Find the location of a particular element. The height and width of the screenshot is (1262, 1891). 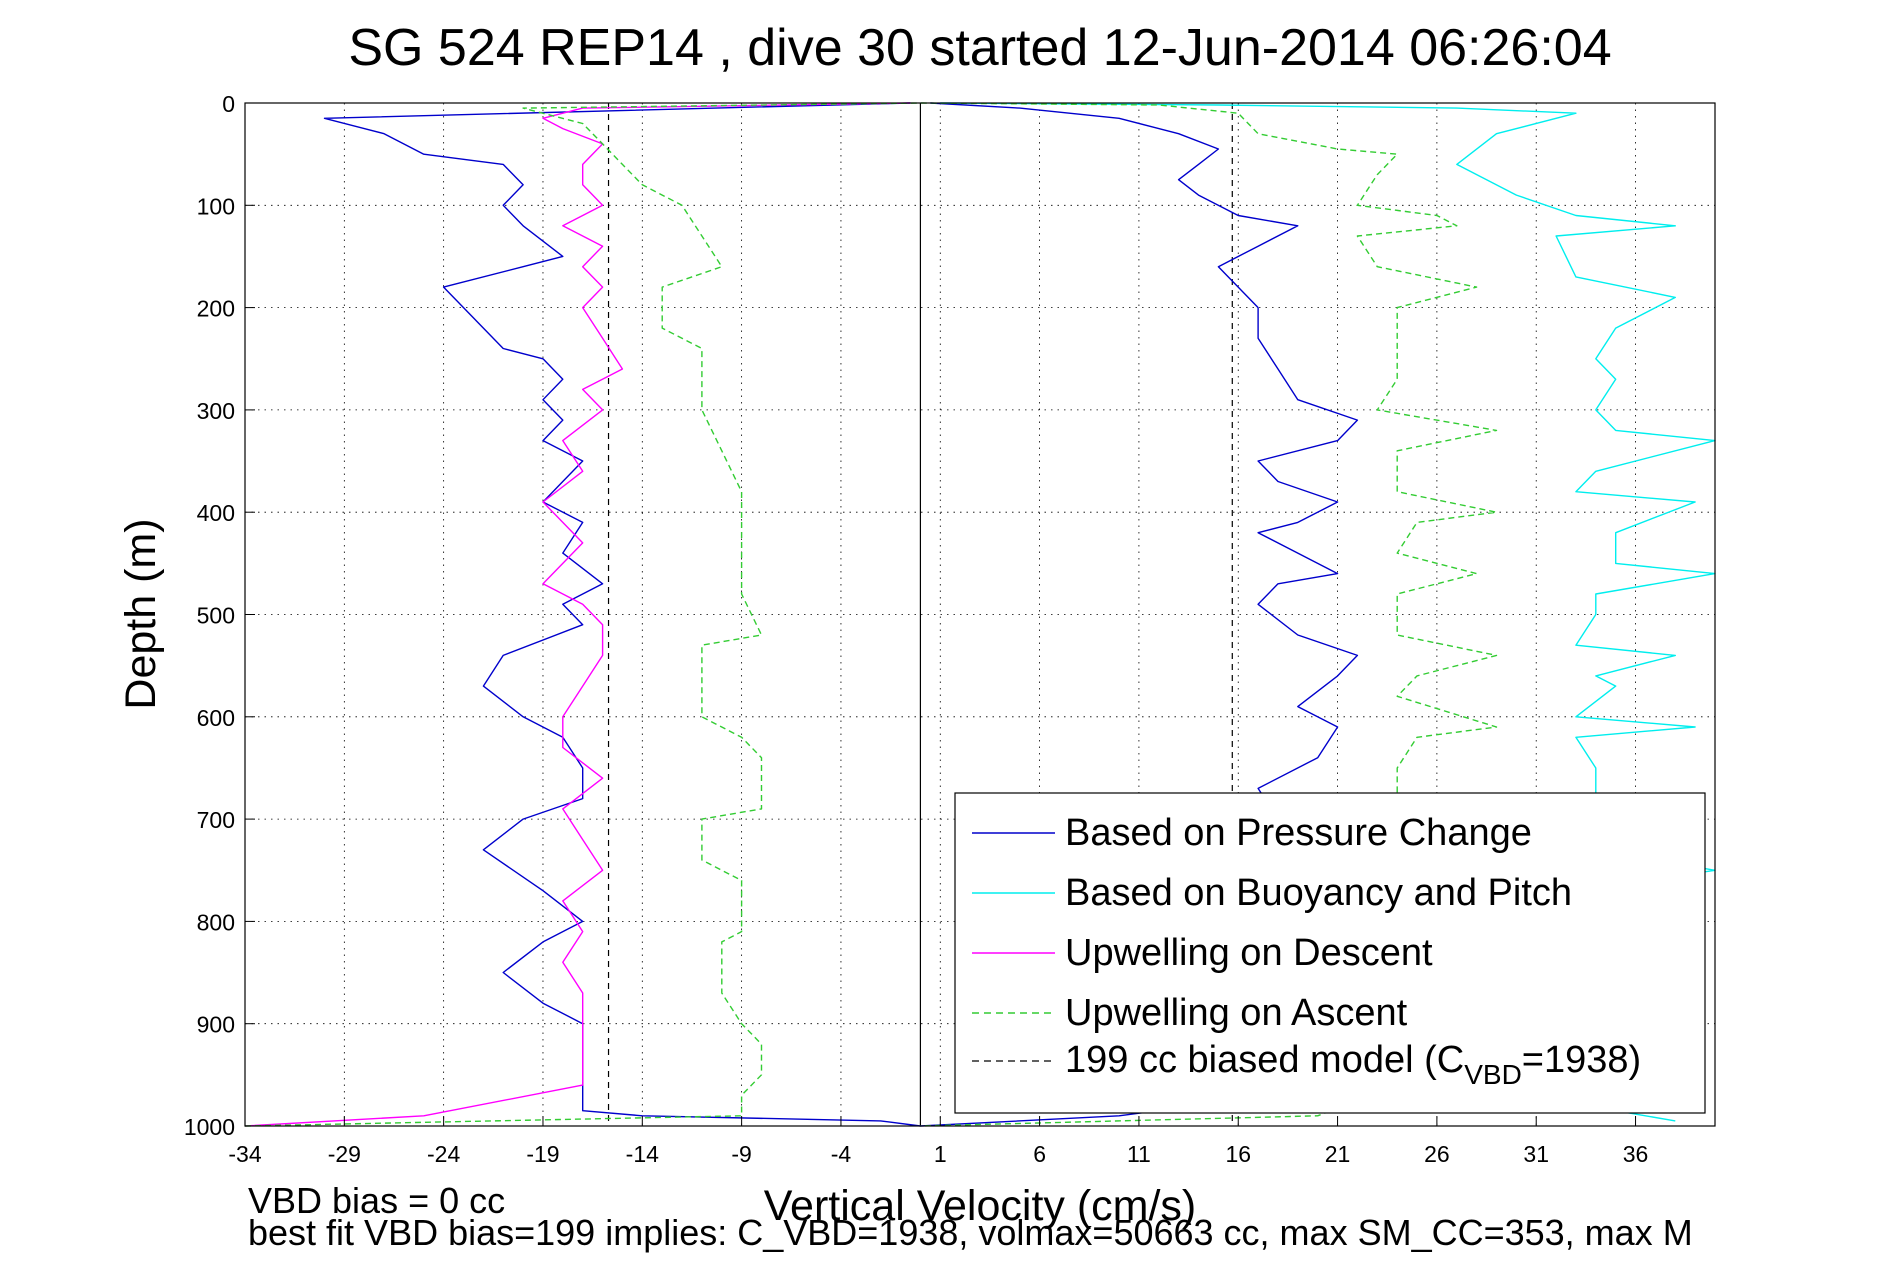

legend-box is located at coordinates (1330, 953).